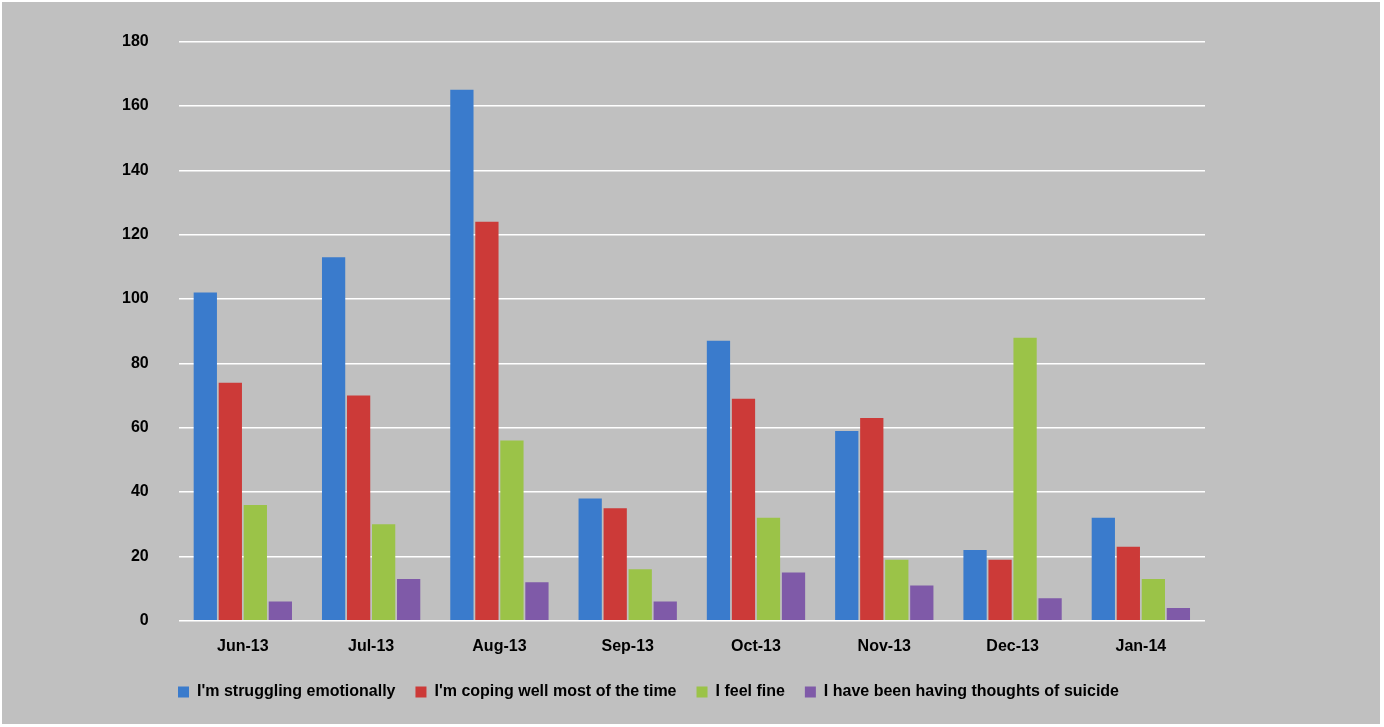  What do you see at coordinates (628, 645) in the screenshot?
I see `x-tick-label: Sep-13` at bounding box center [628, 645].